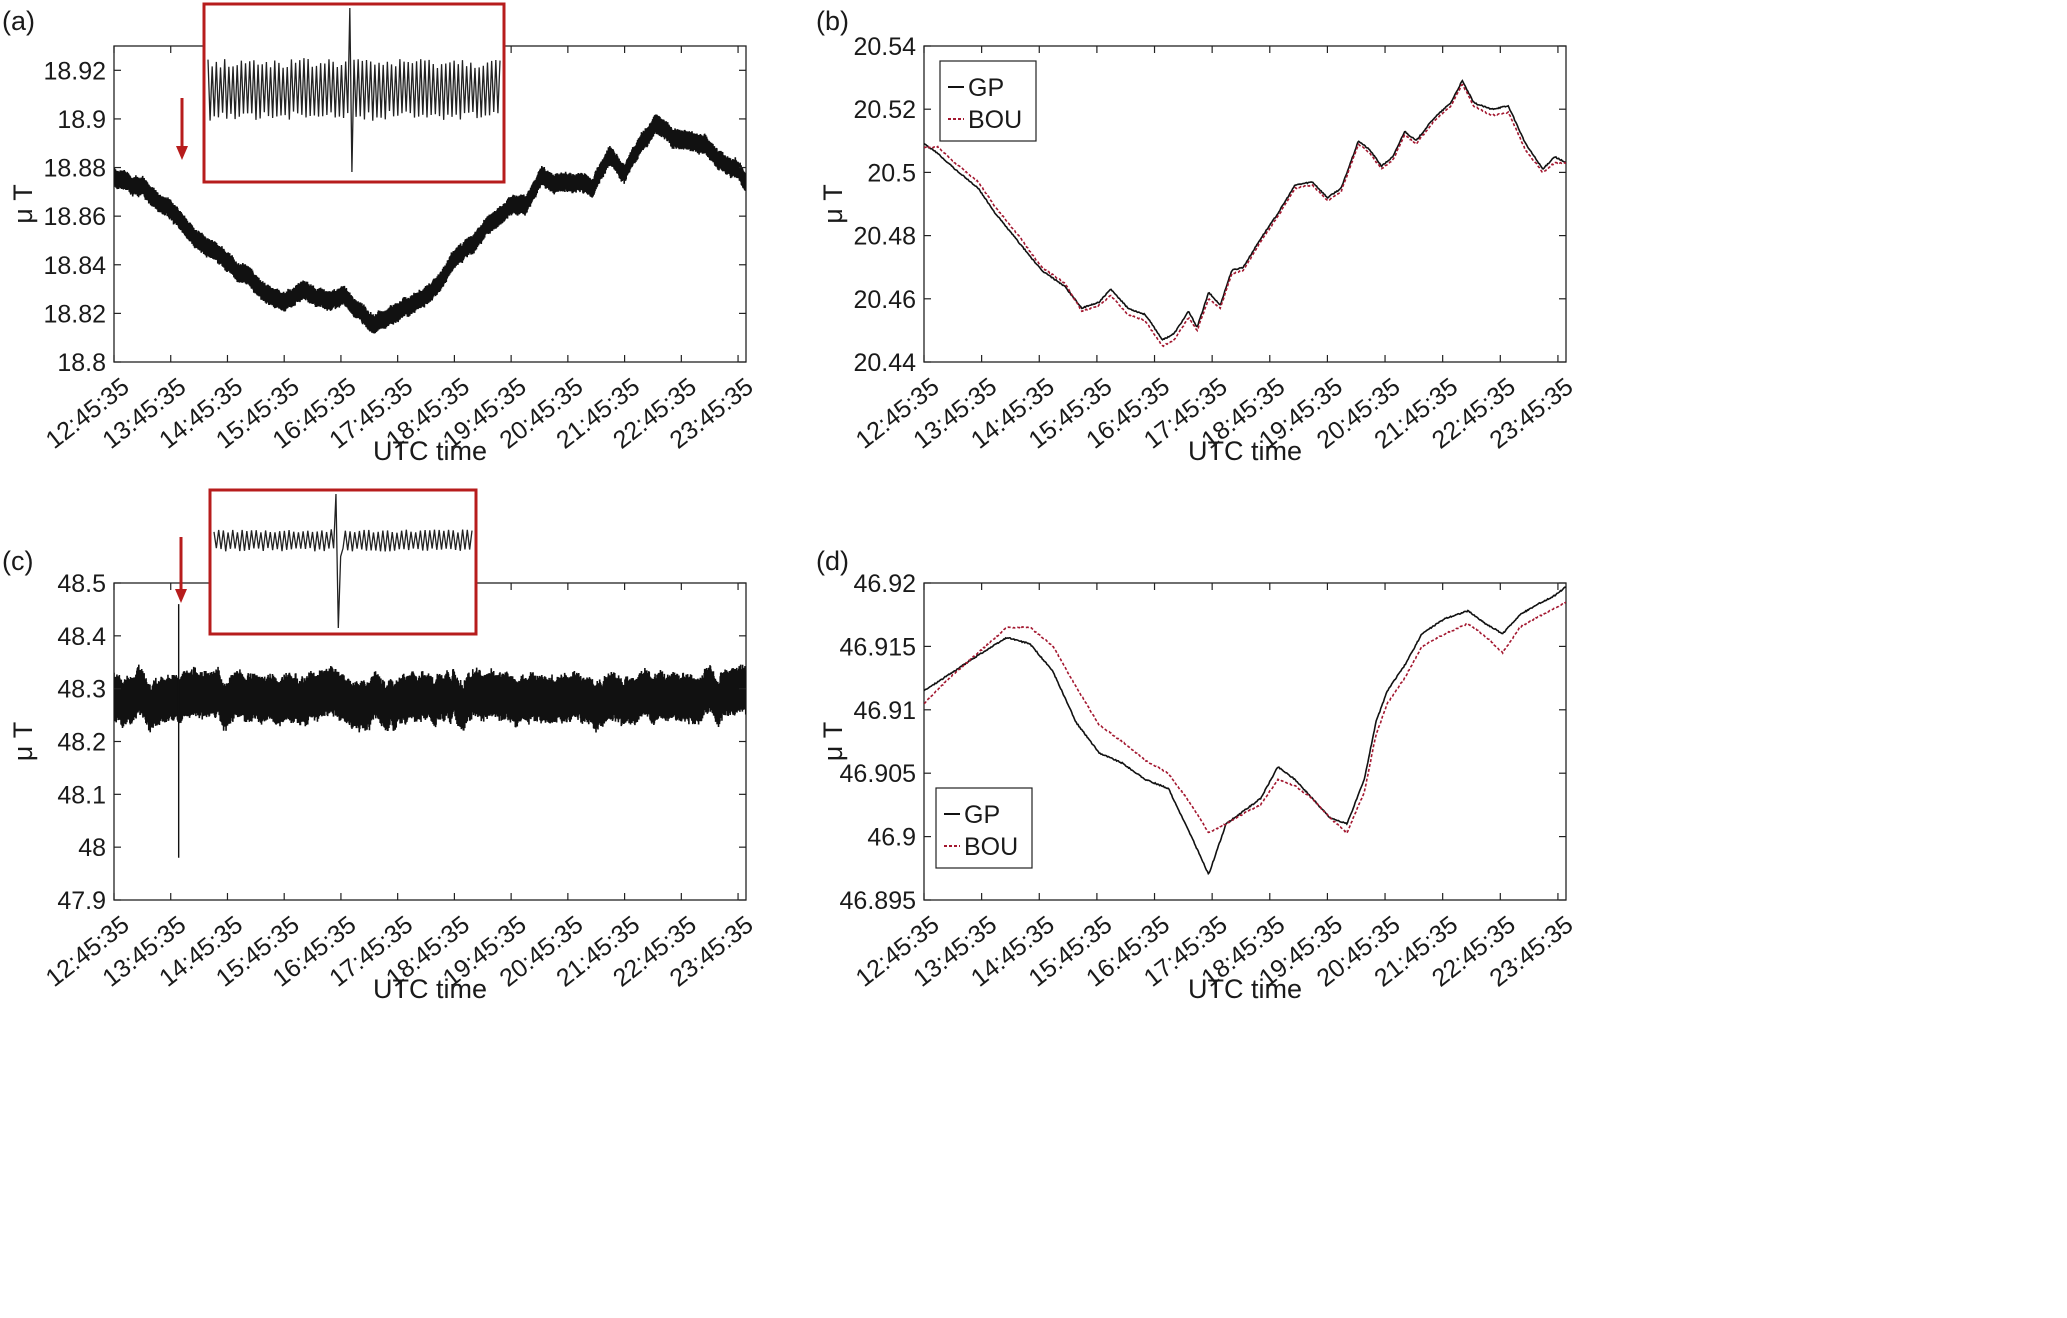 The height and width of the screenshot is (1318, 2067). What do you see at coordinates (884, 363) in the screenshot?
I see `y-tick-label: 20.44` at bounding box center [884, 363].